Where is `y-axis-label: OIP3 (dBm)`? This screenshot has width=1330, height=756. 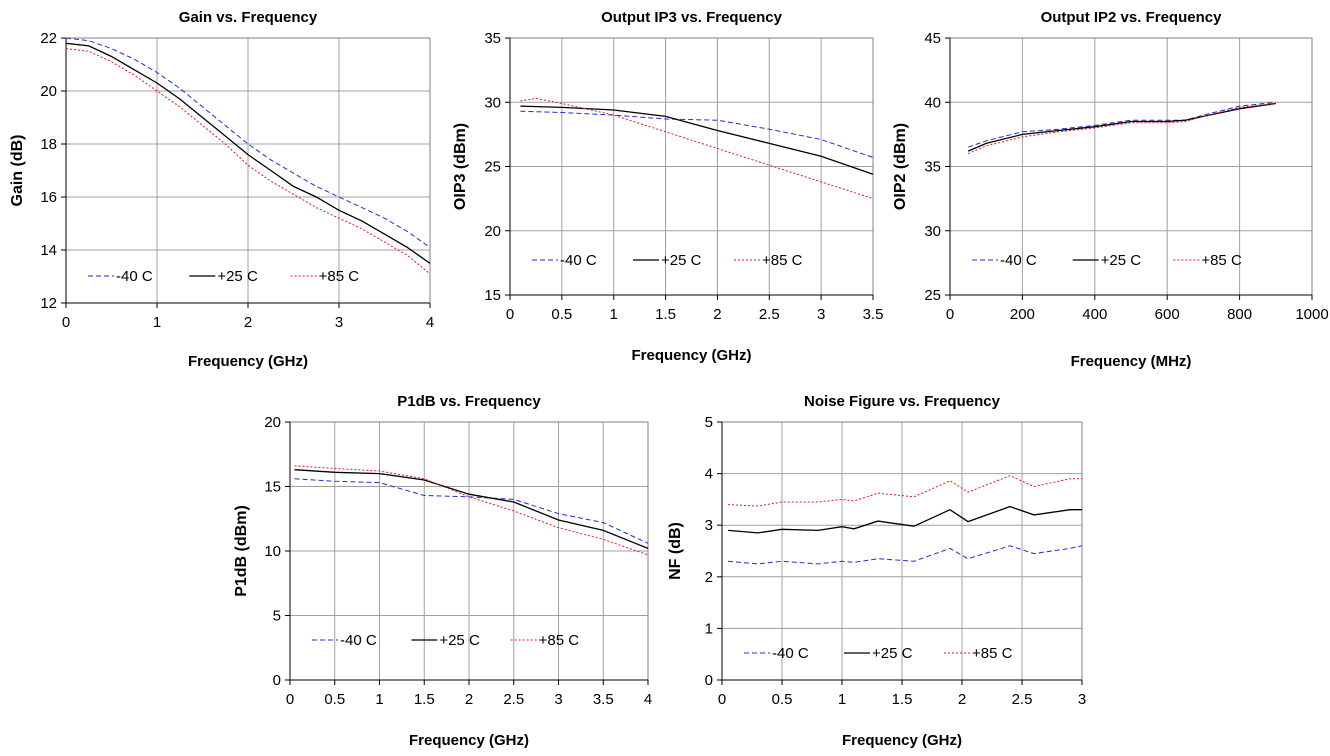
y-axis-label: OIP3 (dBm) is located at coordinates (460, 166).